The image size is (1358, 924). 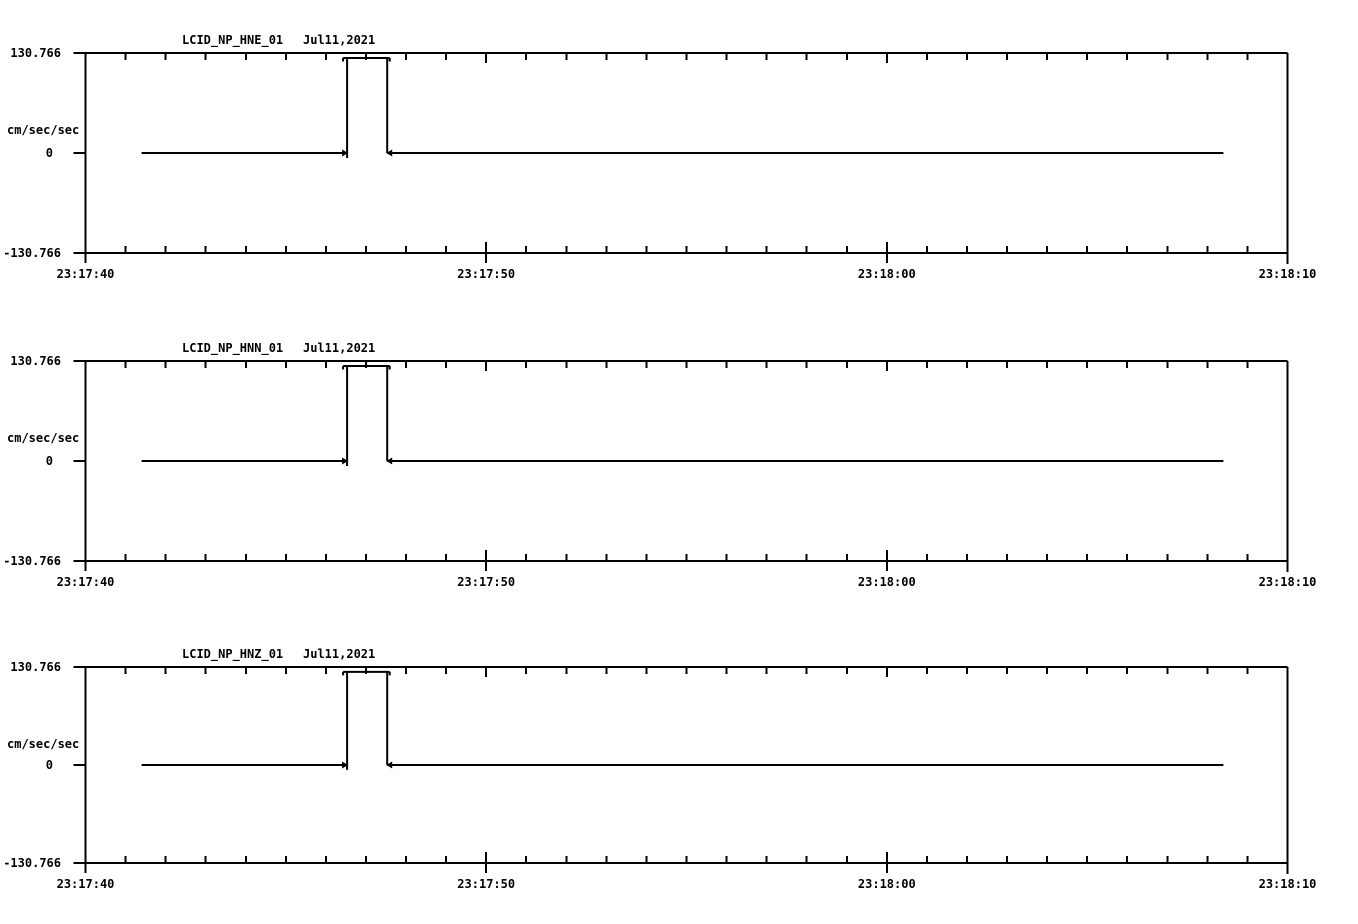 What do you see at coordinates (232, 348) in the screenshot?
I see `plot-title-station: LCID_NP_HNN_01` at bounding box center [232, 348].